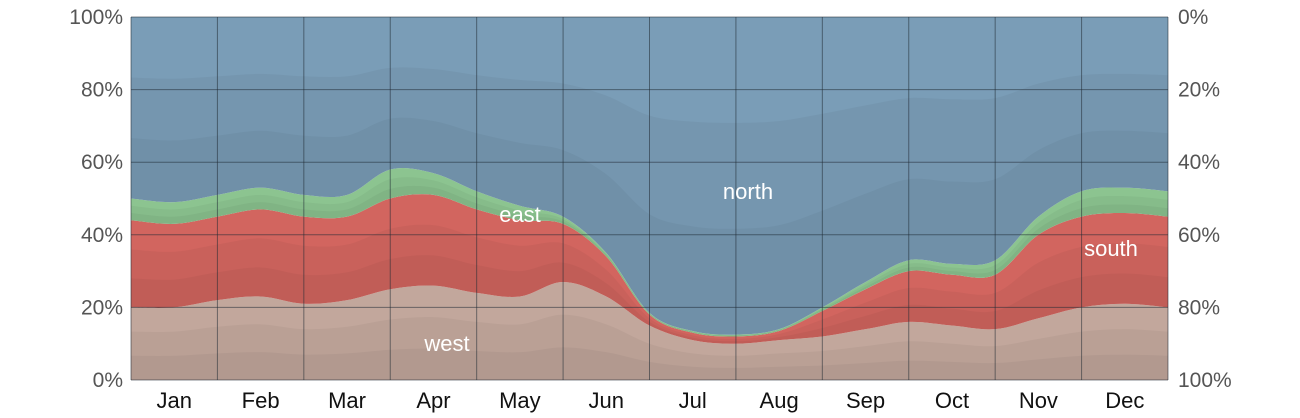  What do you see at coordinates (102, 162) in the screenshot?
I see `left-tick-label: 60%` at bounding box center [102, 162].